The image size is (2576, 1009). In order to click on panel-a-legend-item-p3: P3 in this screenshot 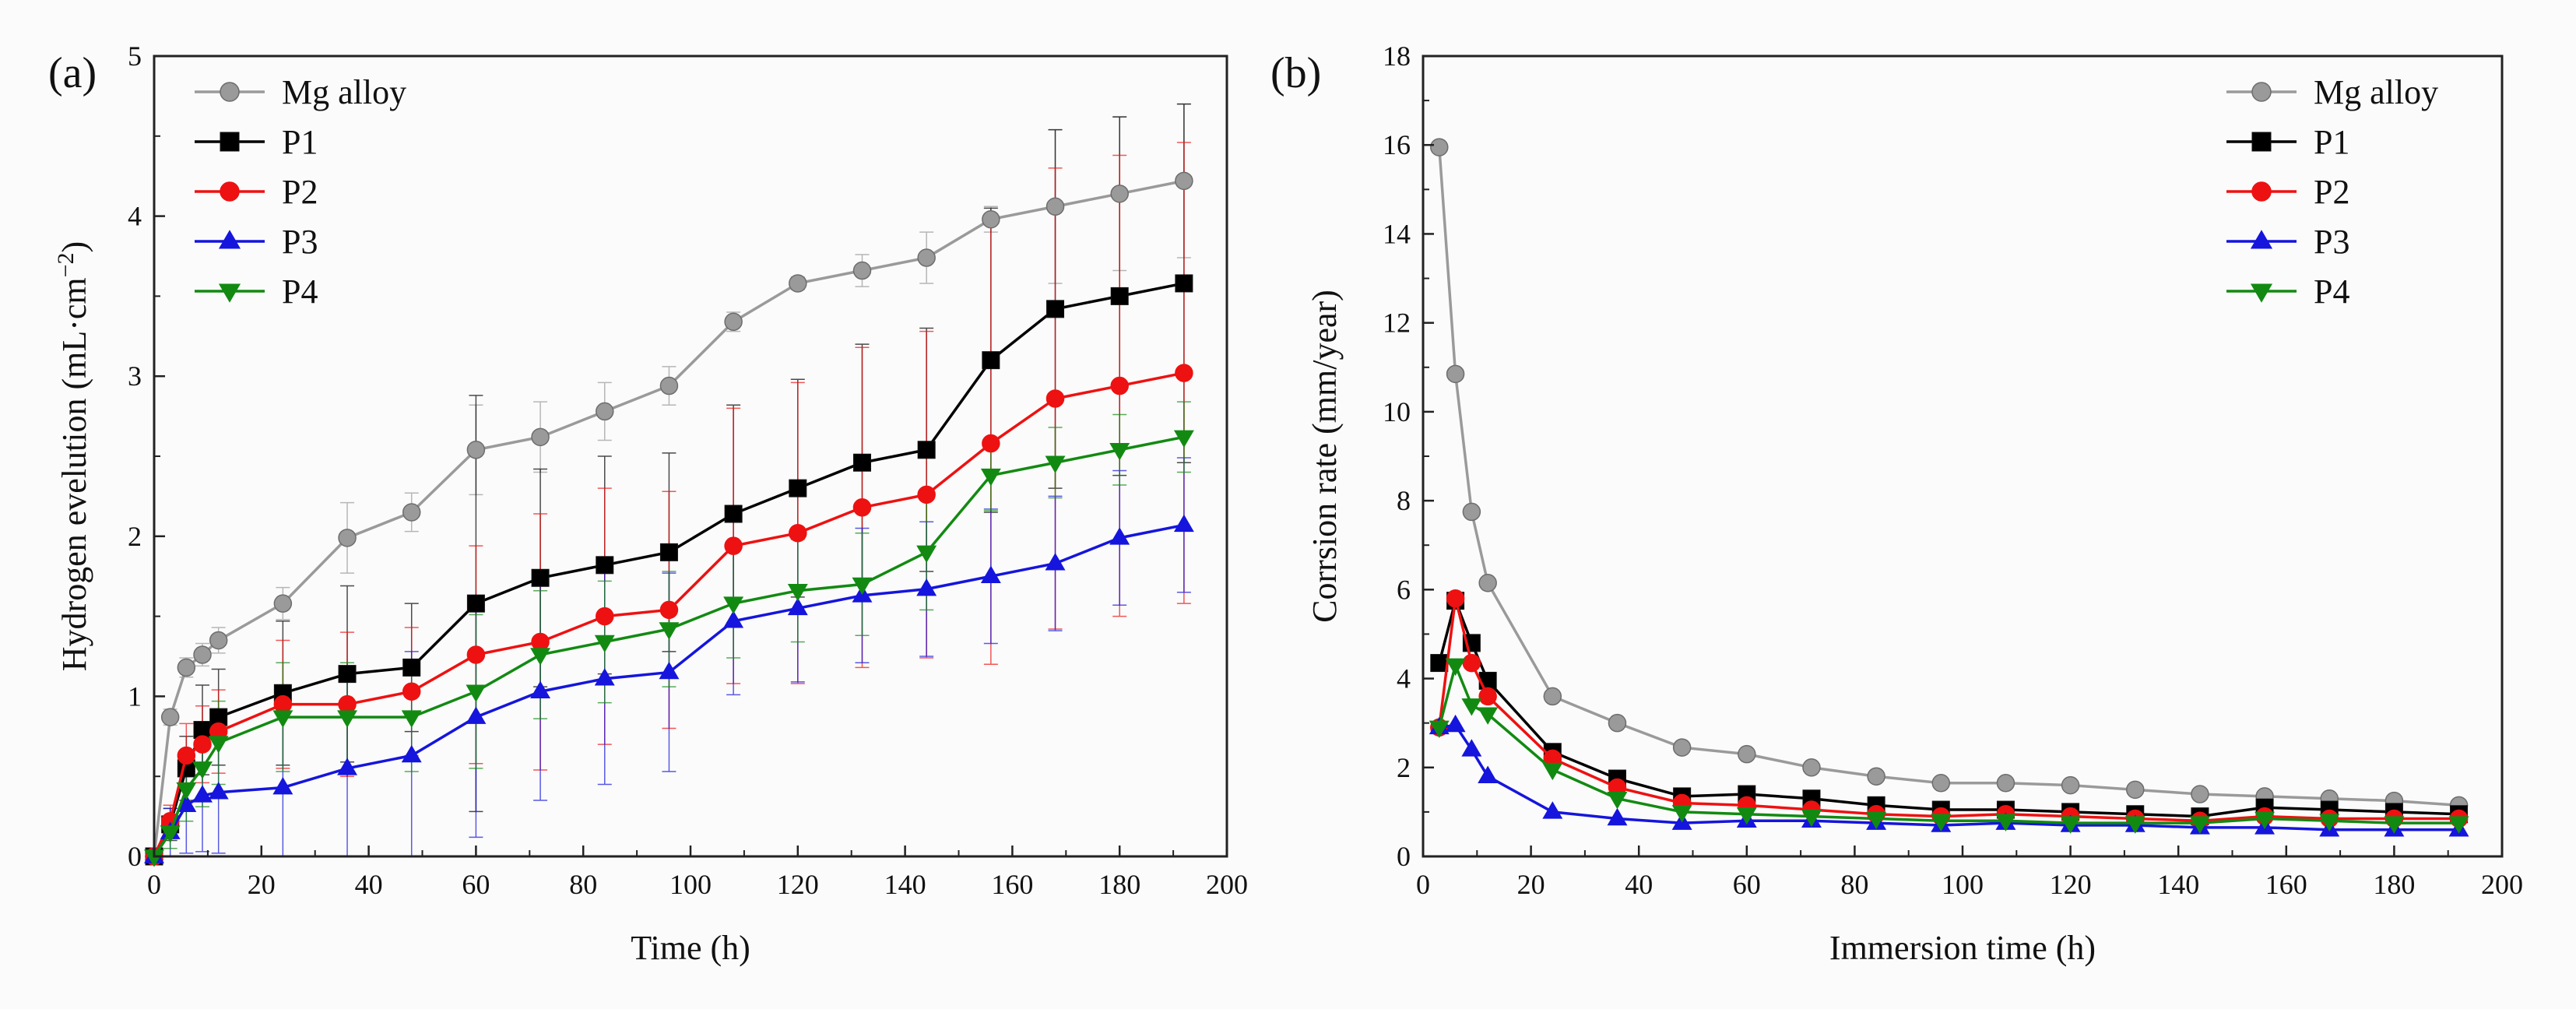, I will do `click(256, 242)`.